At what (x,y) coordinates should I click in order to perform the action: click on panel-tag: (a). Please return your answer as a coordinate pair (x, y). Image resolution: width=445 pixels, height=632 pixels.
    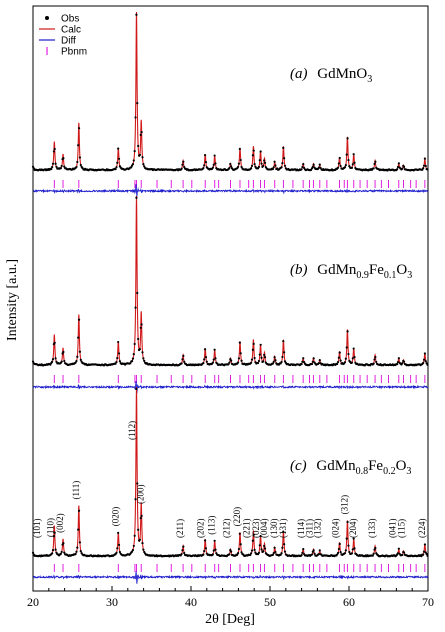
    Looking at the image, I should click on (299, 74).